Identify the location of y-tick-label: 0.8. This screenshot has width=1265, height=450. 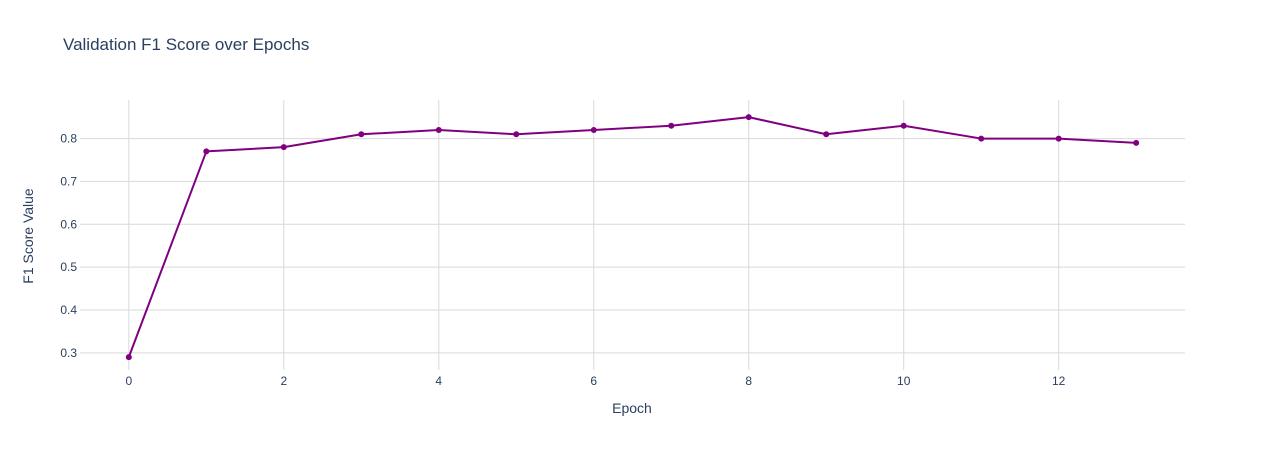
(68, 139).